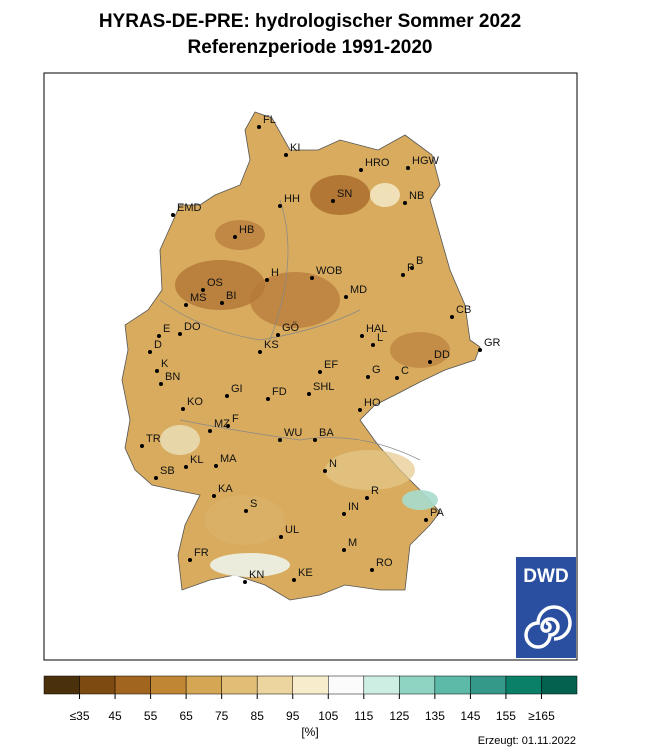 This screenshot has height=750, width=650. Describe the element at coordinates (377, 163) in the screenshot. I see `city-label: HRO` at that location.